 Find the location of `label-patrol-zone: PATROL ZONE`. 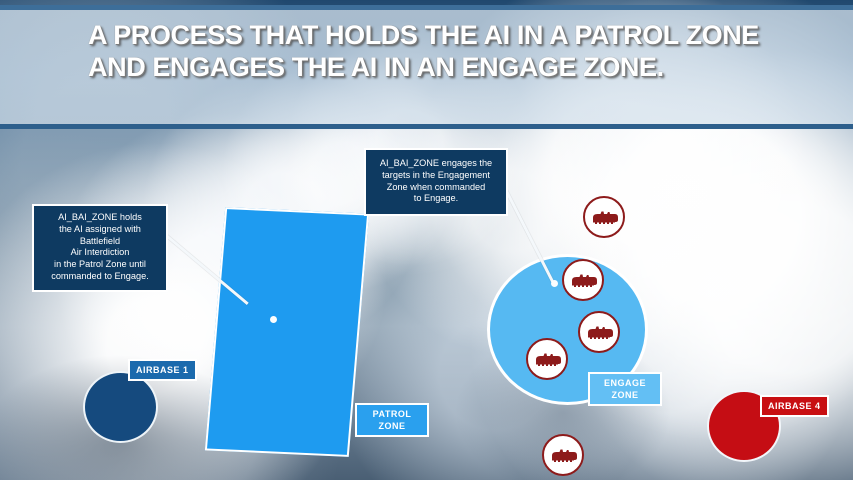

label-patrol-zone: PATROL ZONE is located at coordinates (392, 420).